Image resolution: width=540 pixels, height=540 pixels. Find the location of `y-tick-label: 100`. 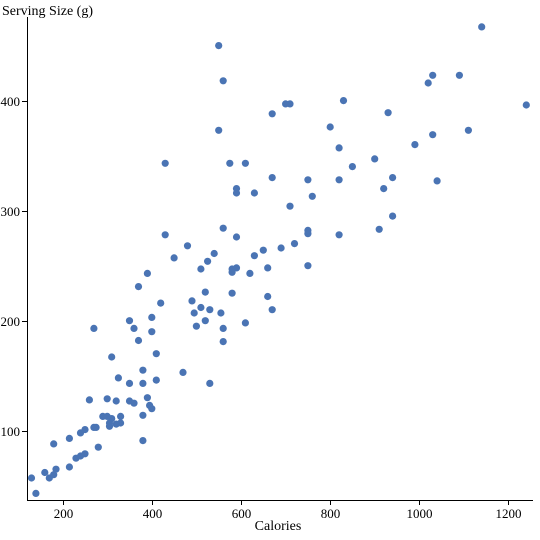

y-tick-label: 100 is located at coordinates (11, 431).